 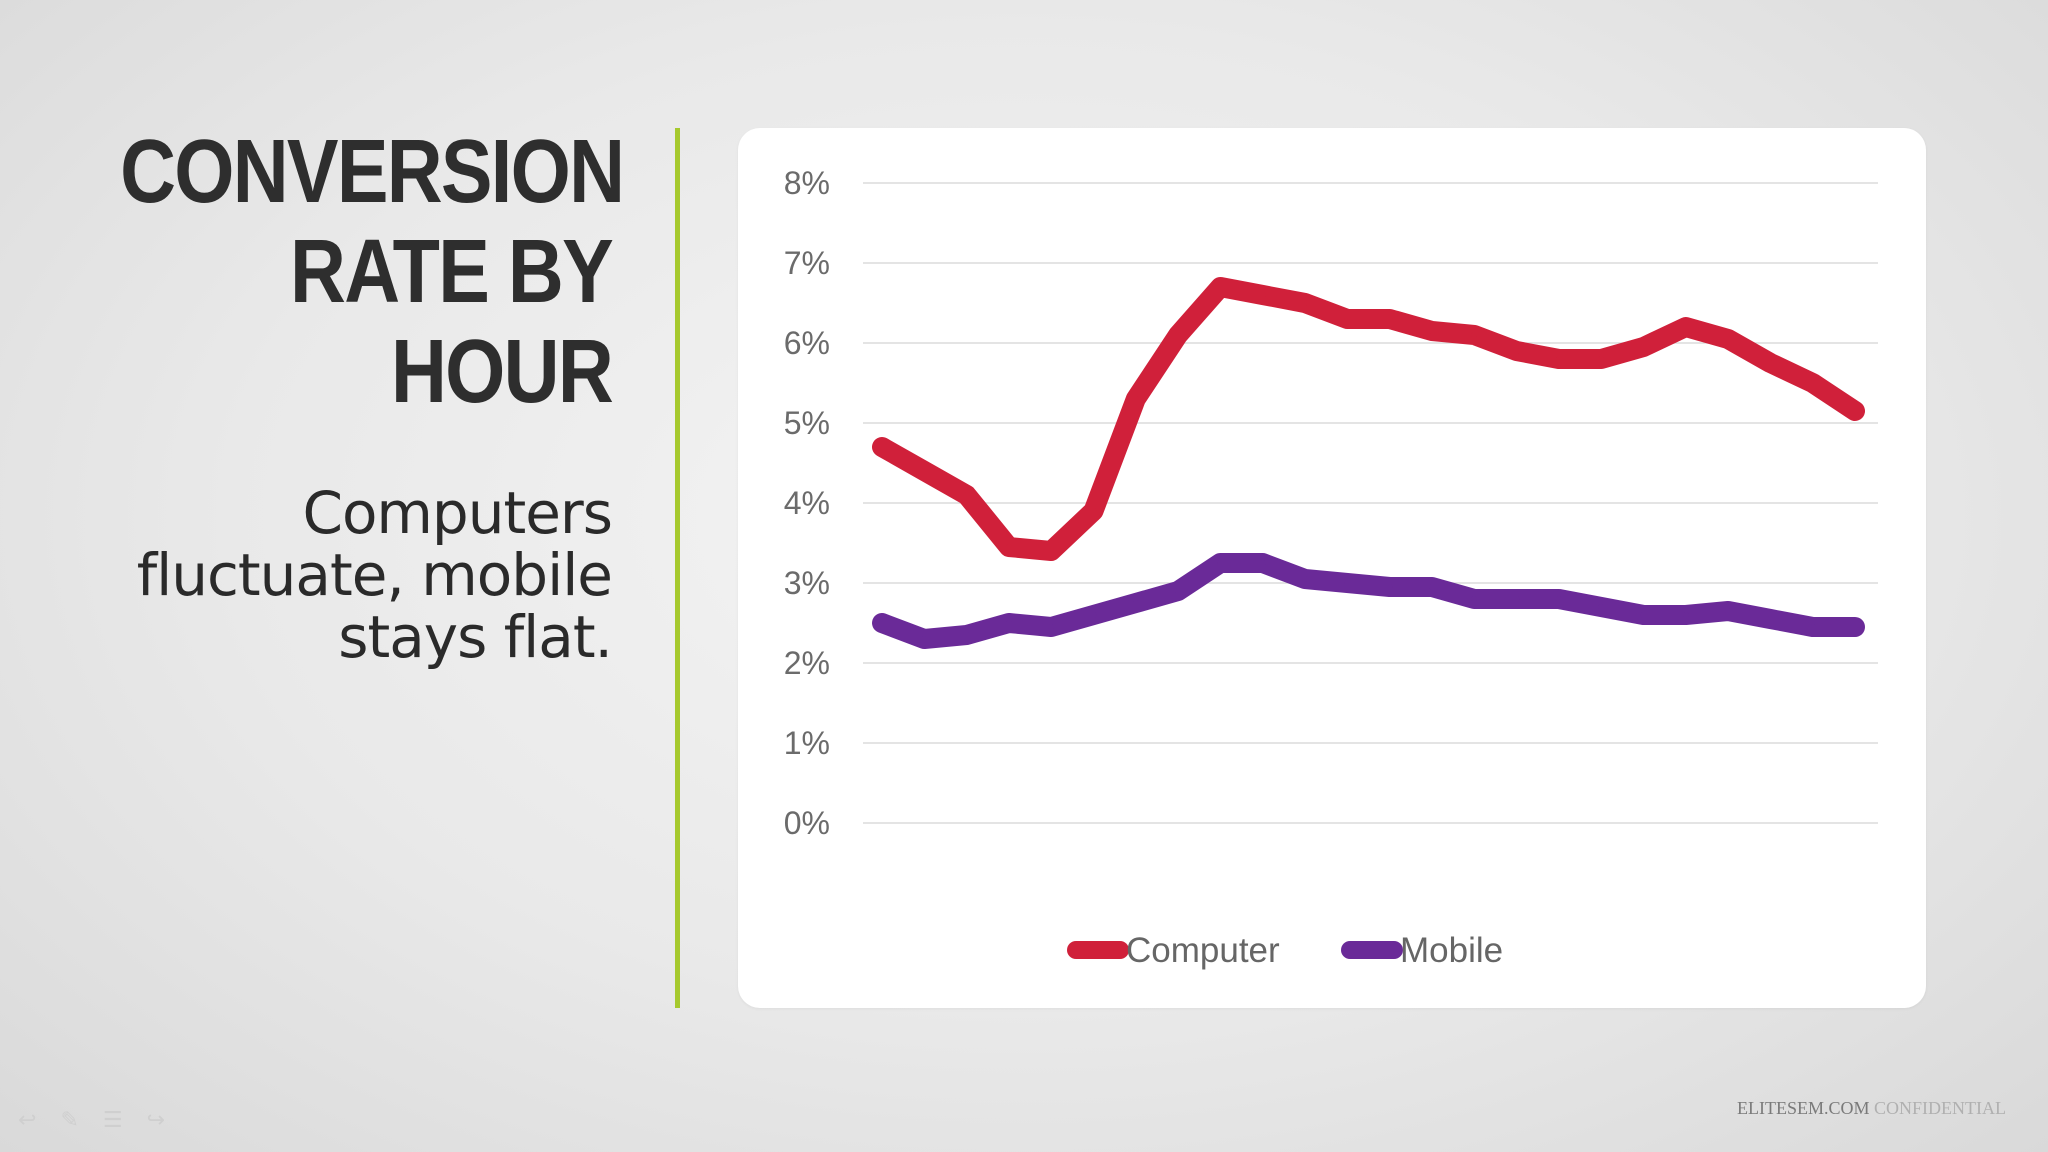 I want to click on slide-subtitle-line-1: Computers, so click(x=457, y=513).